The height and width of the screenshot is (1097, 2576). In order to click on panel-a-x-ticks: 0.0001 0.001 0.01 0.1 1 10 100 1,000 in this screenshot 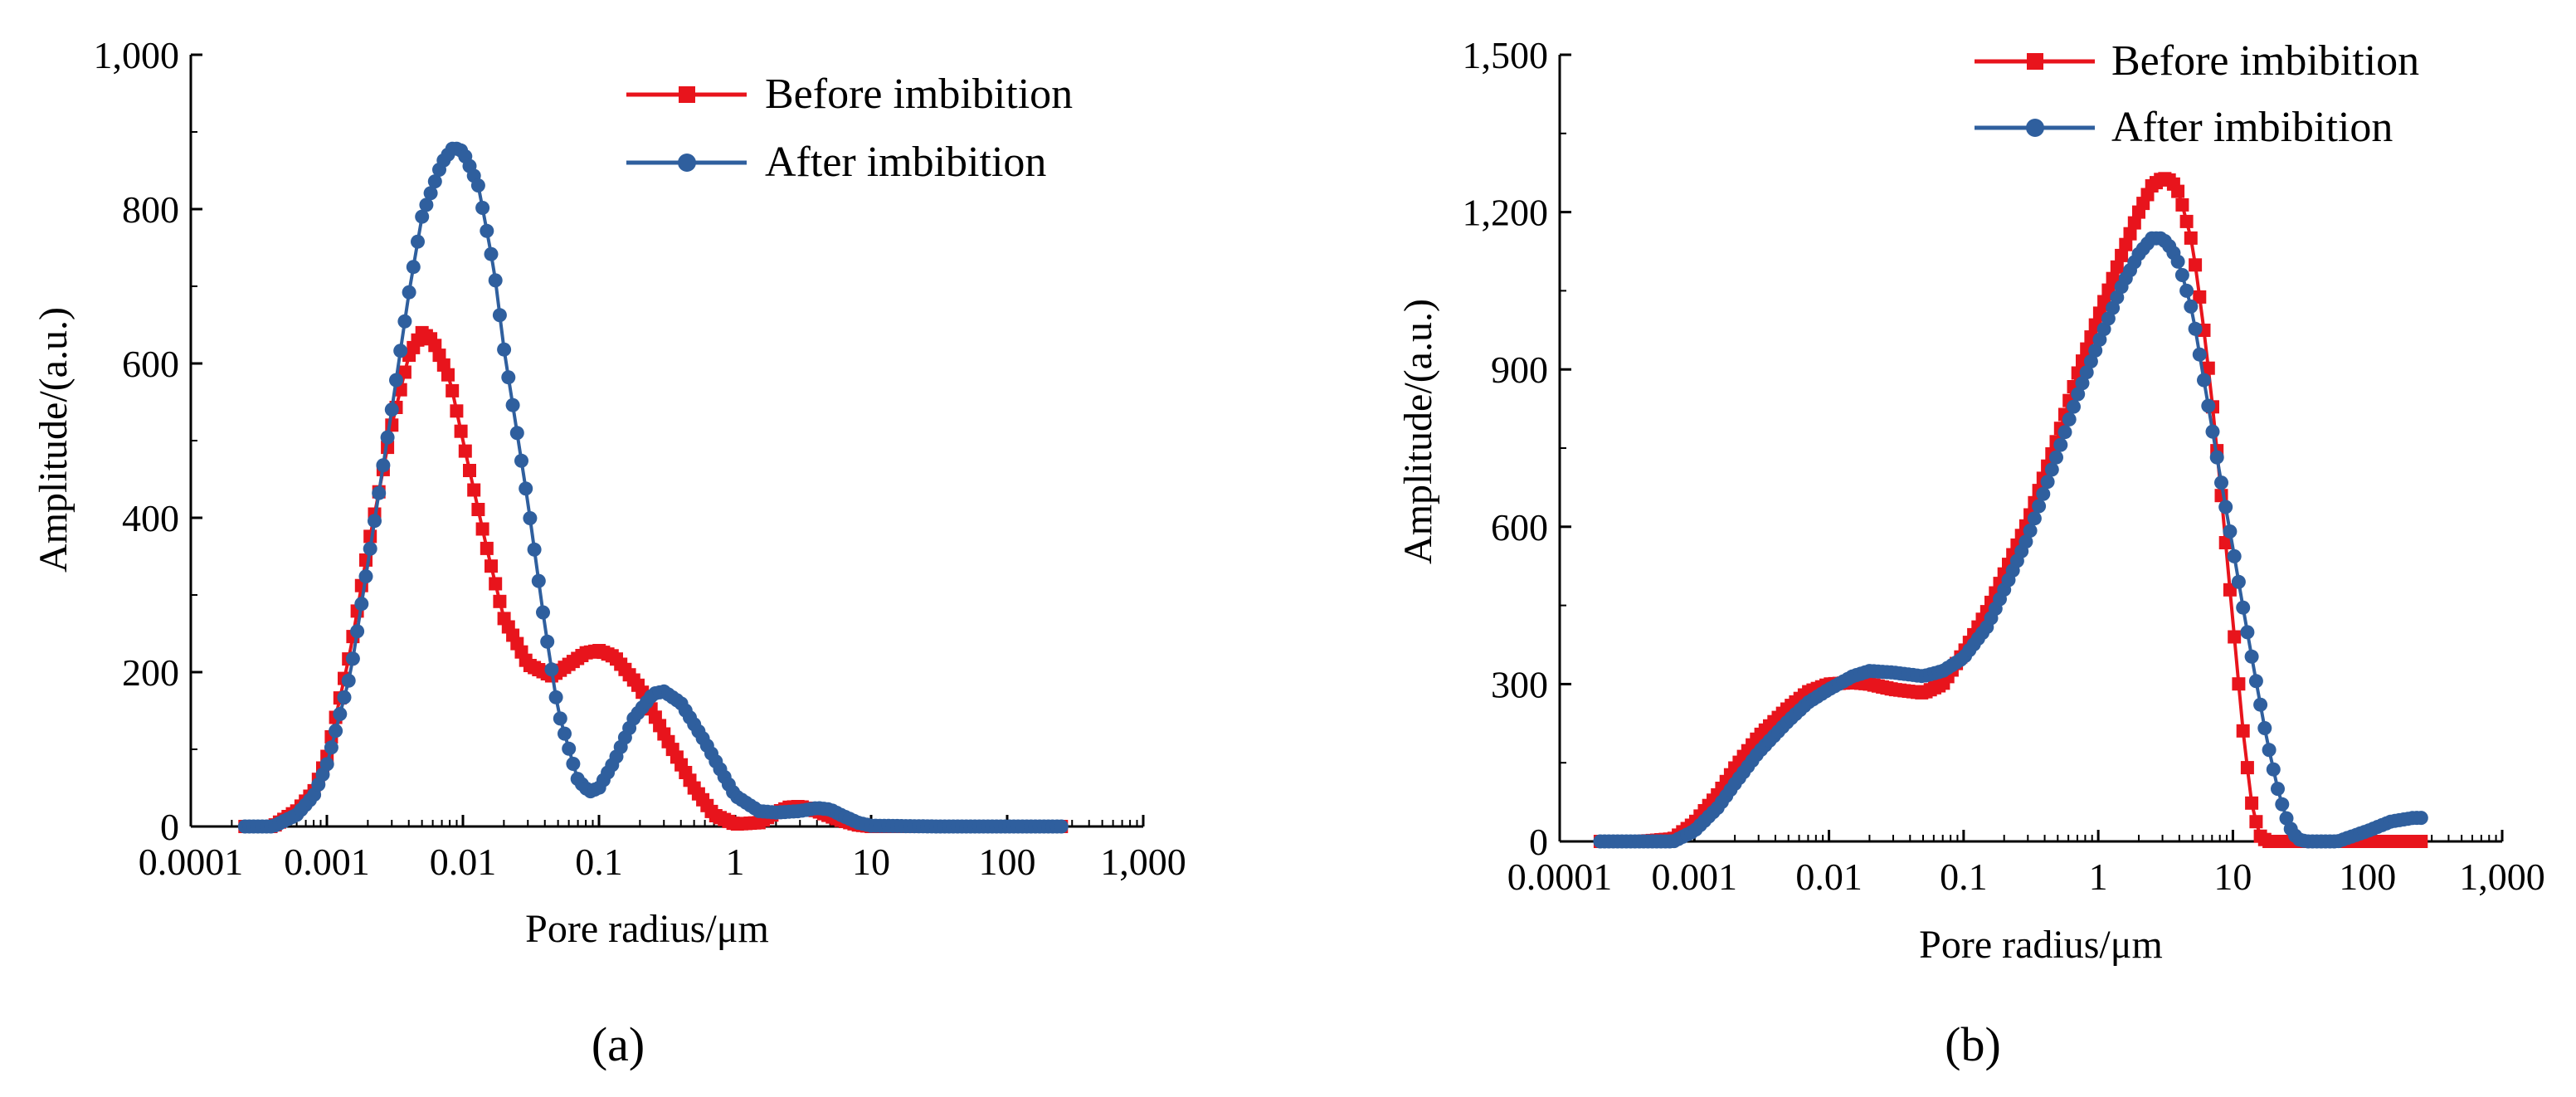, I will do `click(662, 849)`.